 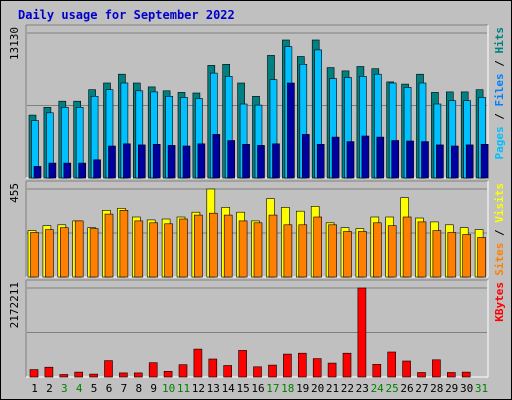 I want to click on panel-1-legend: Sites / Visits, so click(x=499, y=229).